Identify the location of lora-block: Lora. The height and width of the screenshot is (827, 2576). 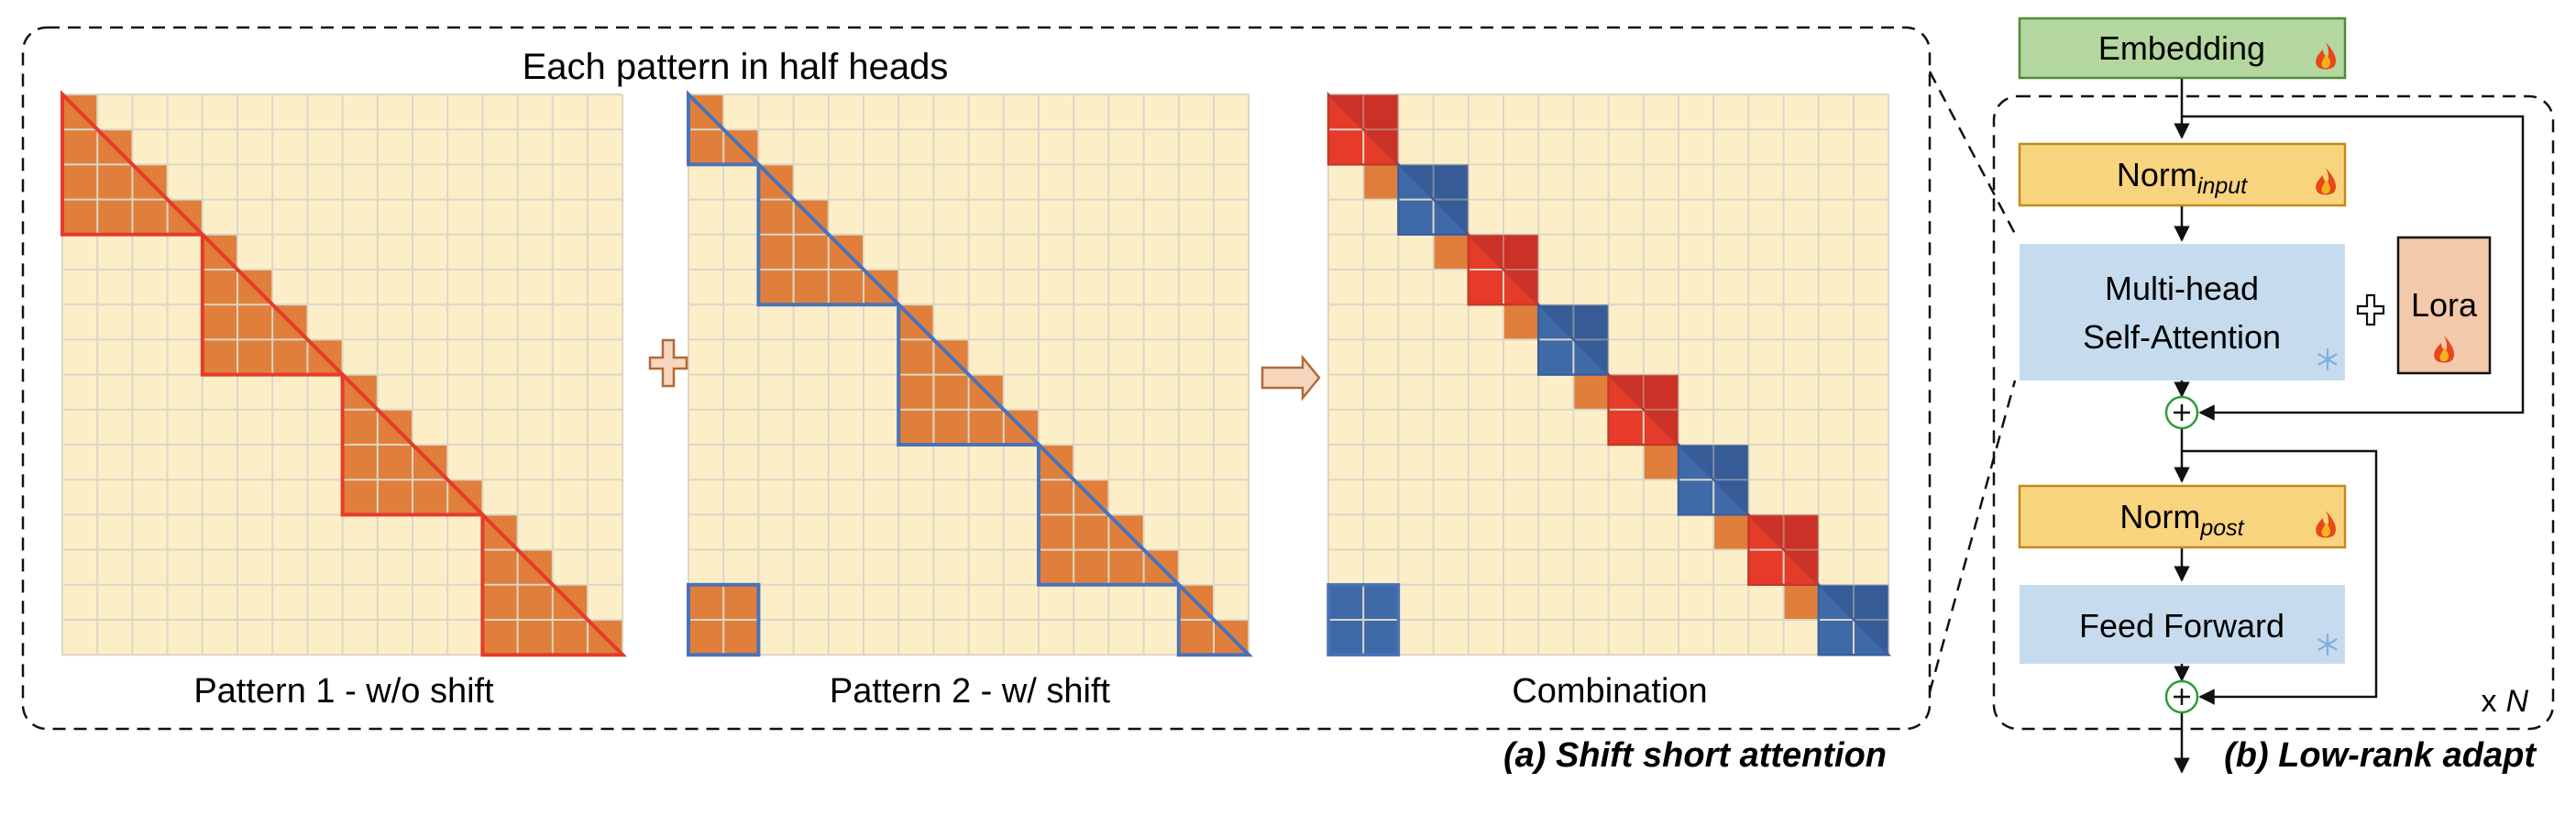
(2444, 305).